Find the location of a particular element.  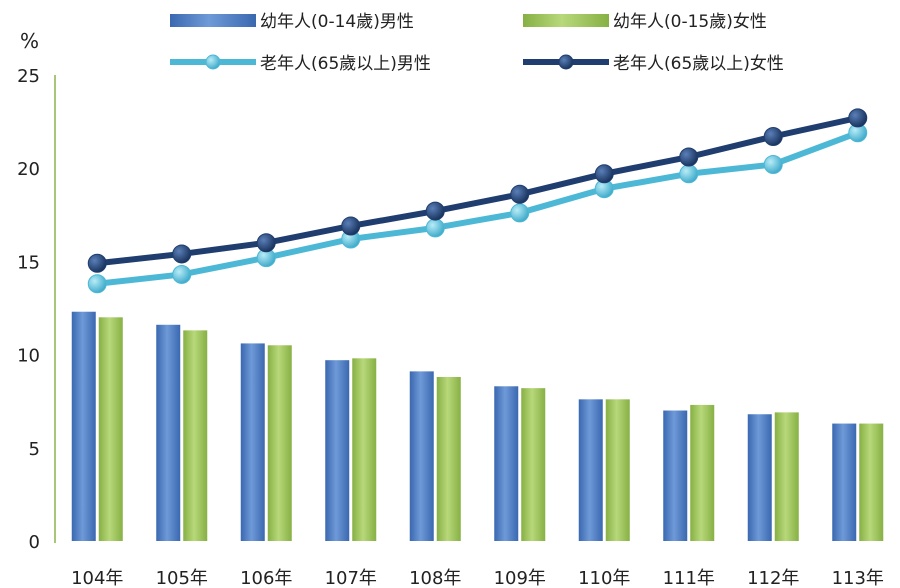

y-tick-label: 10 is located at coordinates (28, 356).